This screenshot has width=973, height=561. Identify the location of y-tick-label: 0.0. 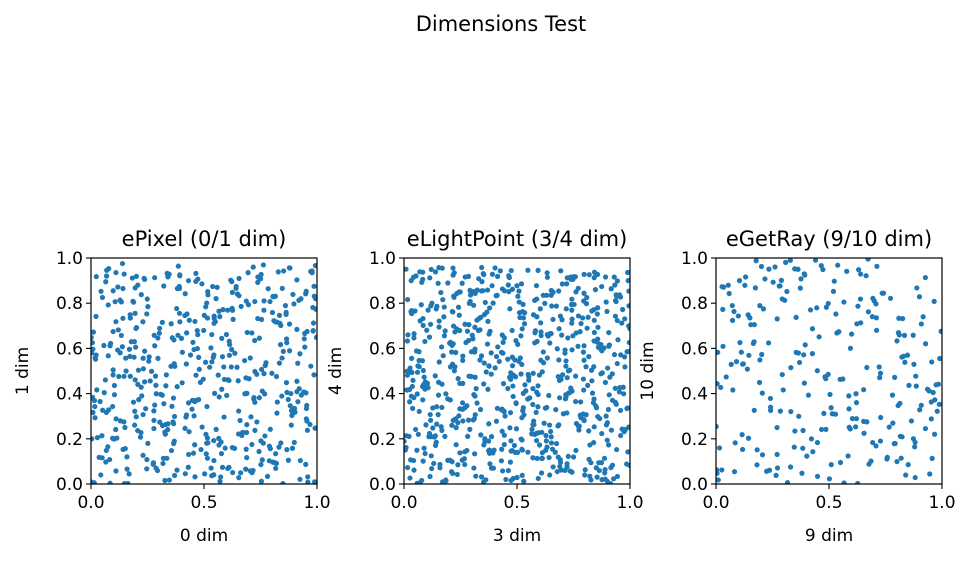
(69, 485).